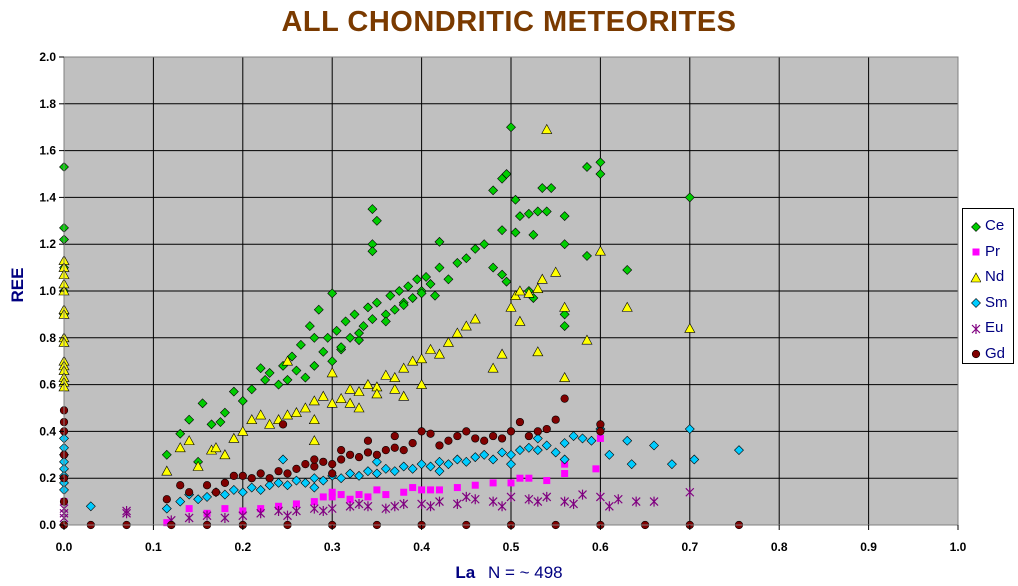 The image size is (1018, 586). What do you see at coordinates (995, 353) in the screenshot?
I see `legend-label: Gd` at bounding box center [995, 353].